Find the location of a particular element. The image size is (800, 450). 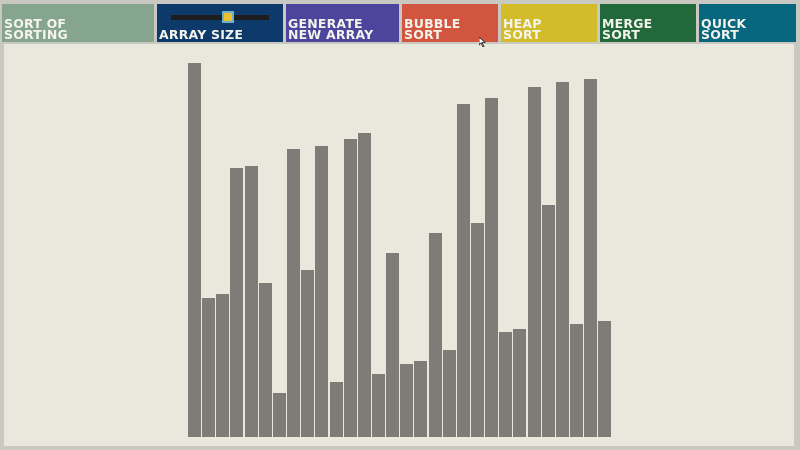

app-title: SORT OF SORTING is located at coordinates (78, 23).